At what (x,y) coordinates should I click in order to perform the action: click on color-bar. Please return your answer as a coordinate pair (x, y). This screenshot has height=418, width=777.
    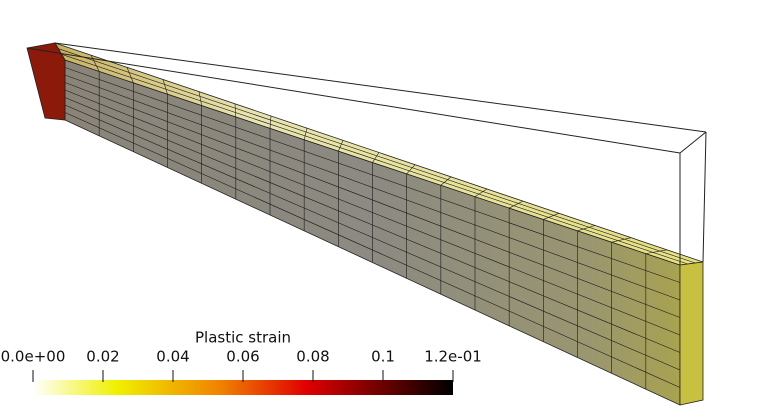
    Looking at the image, I should click on (243, 387).